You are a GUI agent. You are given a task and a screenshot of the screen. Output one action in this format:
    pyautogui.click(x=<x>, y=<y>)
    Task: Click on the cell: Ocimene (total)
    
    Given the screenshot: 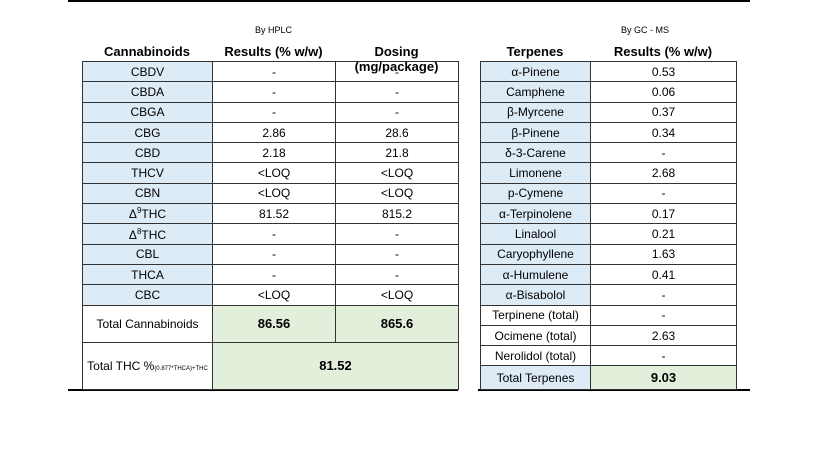 What is the action you would take?
    pyautogui.click(x=535, y=335)
    